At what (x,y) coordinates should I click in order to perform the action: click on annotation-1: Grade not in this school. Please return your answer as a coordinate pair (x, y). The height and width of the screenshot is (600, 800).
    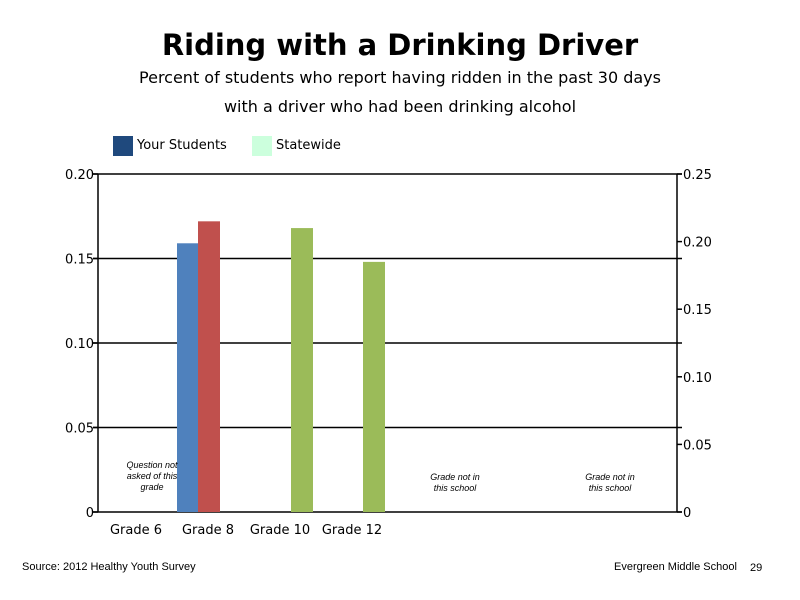
    Looking at the image, I should click on (455, 482).